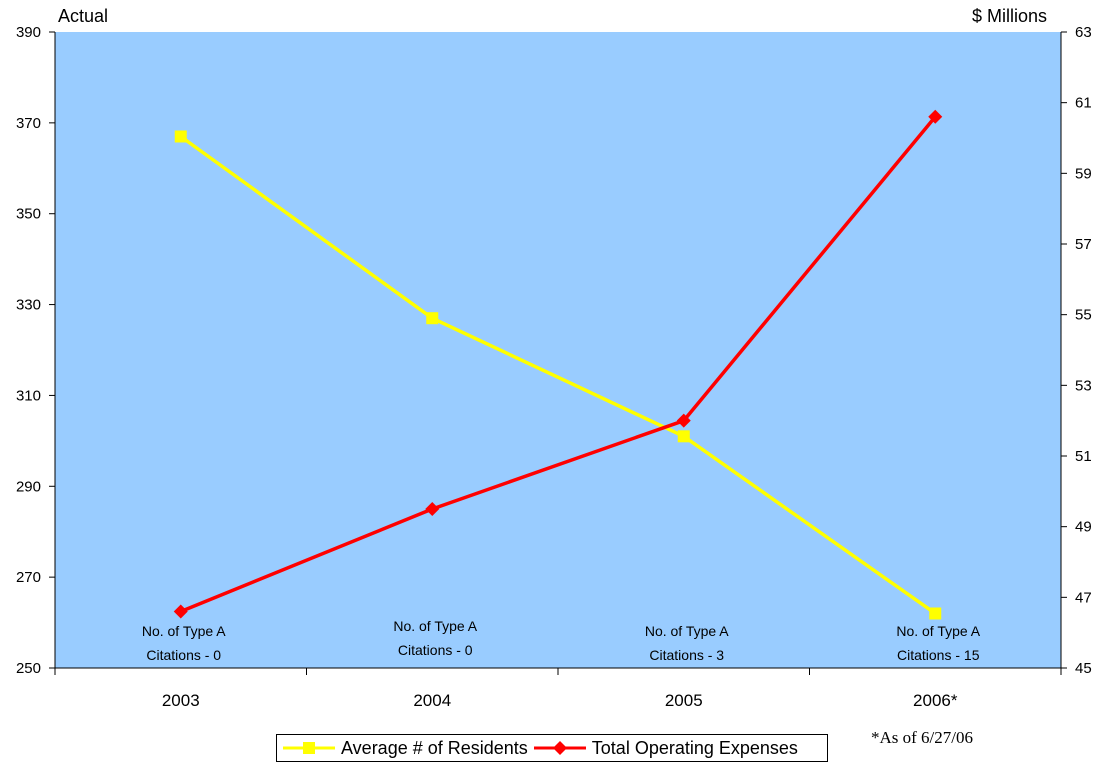 The width and height of the screenshot is (1101, 763). Describe the element at coordinates (922, 738) in the screenshot. I see `footnote: *As of 6/27/06` at that location.